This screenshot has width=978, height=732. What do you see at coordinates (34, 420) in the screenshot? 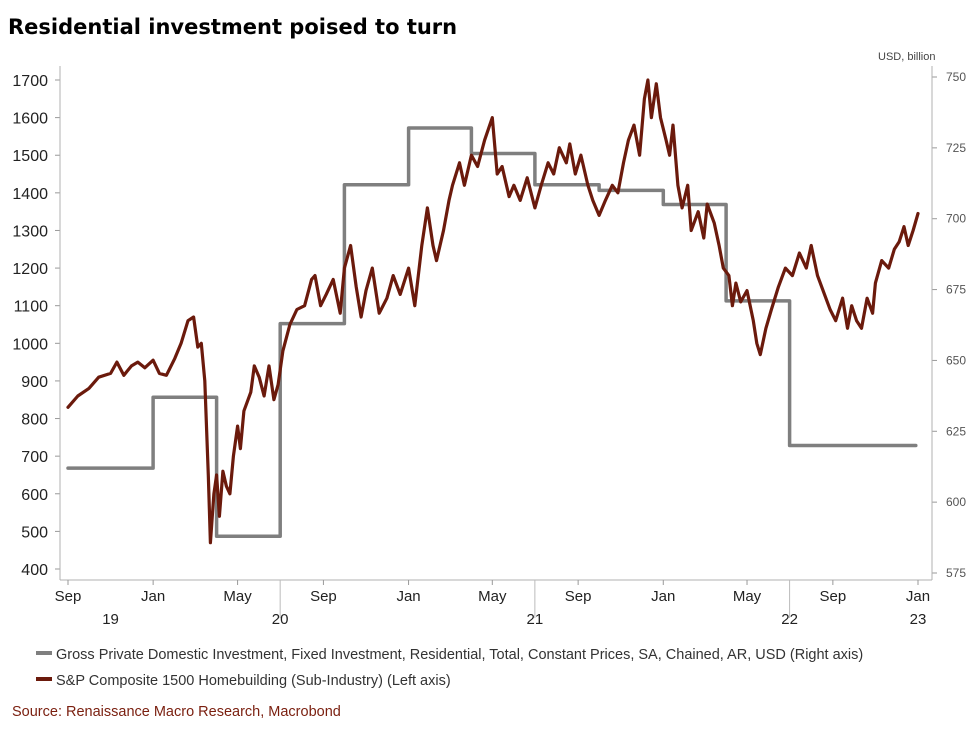
I see `left-tick-label: 800` at bounding box center [34, 420].